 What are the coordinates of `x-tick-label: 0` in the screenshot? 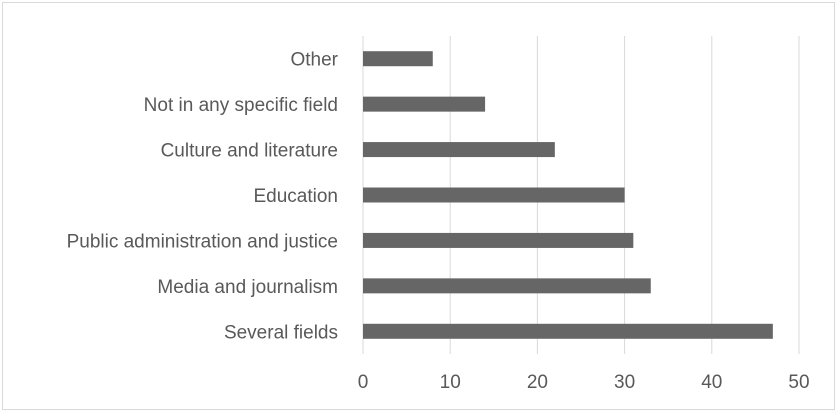 It's located at (363, 382).